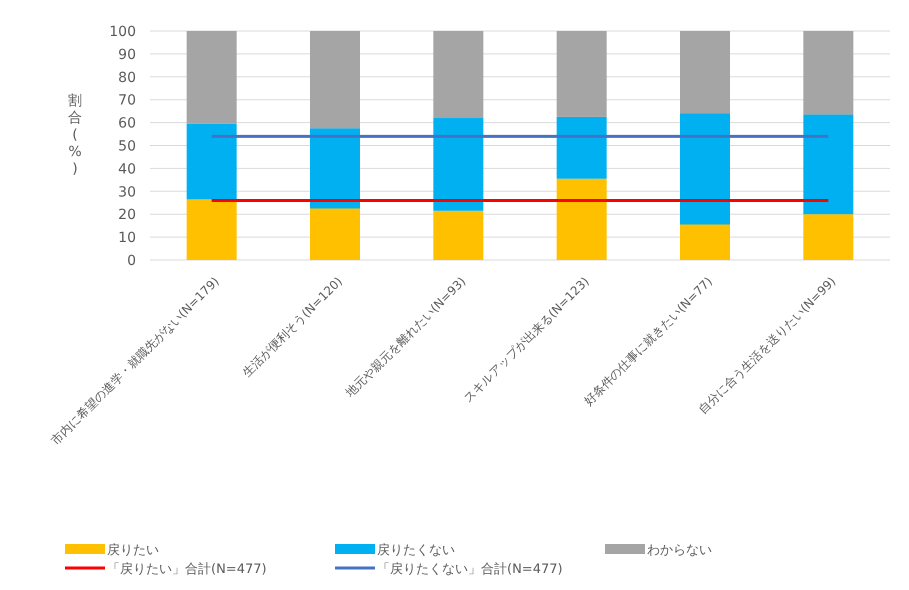 Image resolution: width=909 pixels, height=590 pixels. What do you see at coordinates (127, 238) in the screenshot?
I see `ytick: 10` at bounding box center [127, 238].